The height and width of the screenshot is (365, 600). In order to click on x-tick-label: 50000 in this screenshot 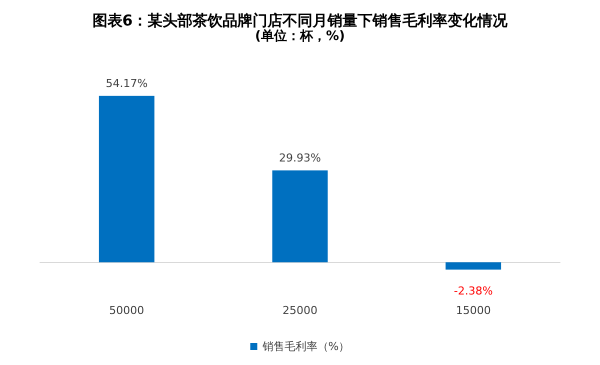, I will do `click(126, 310)`.